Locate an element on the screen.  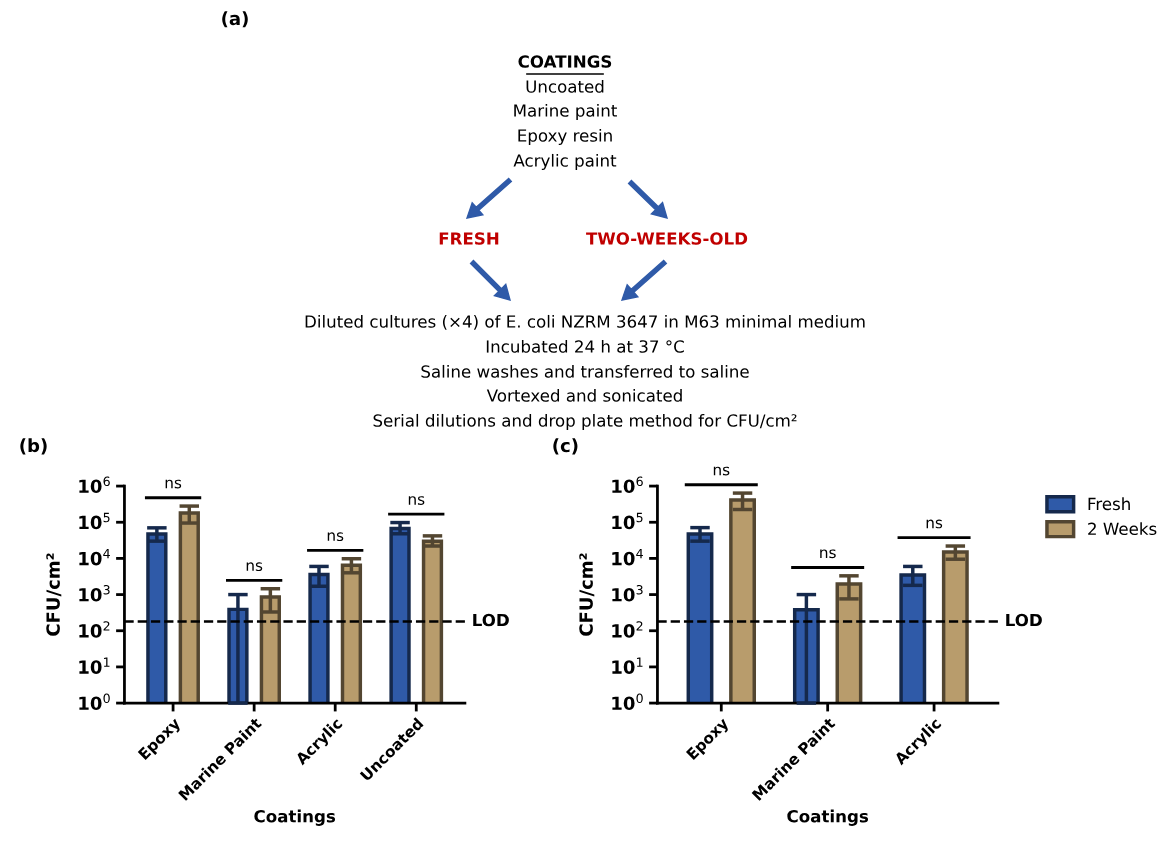
text: Incubated 24 h at 37 °C is located at coordinates (585, 346).